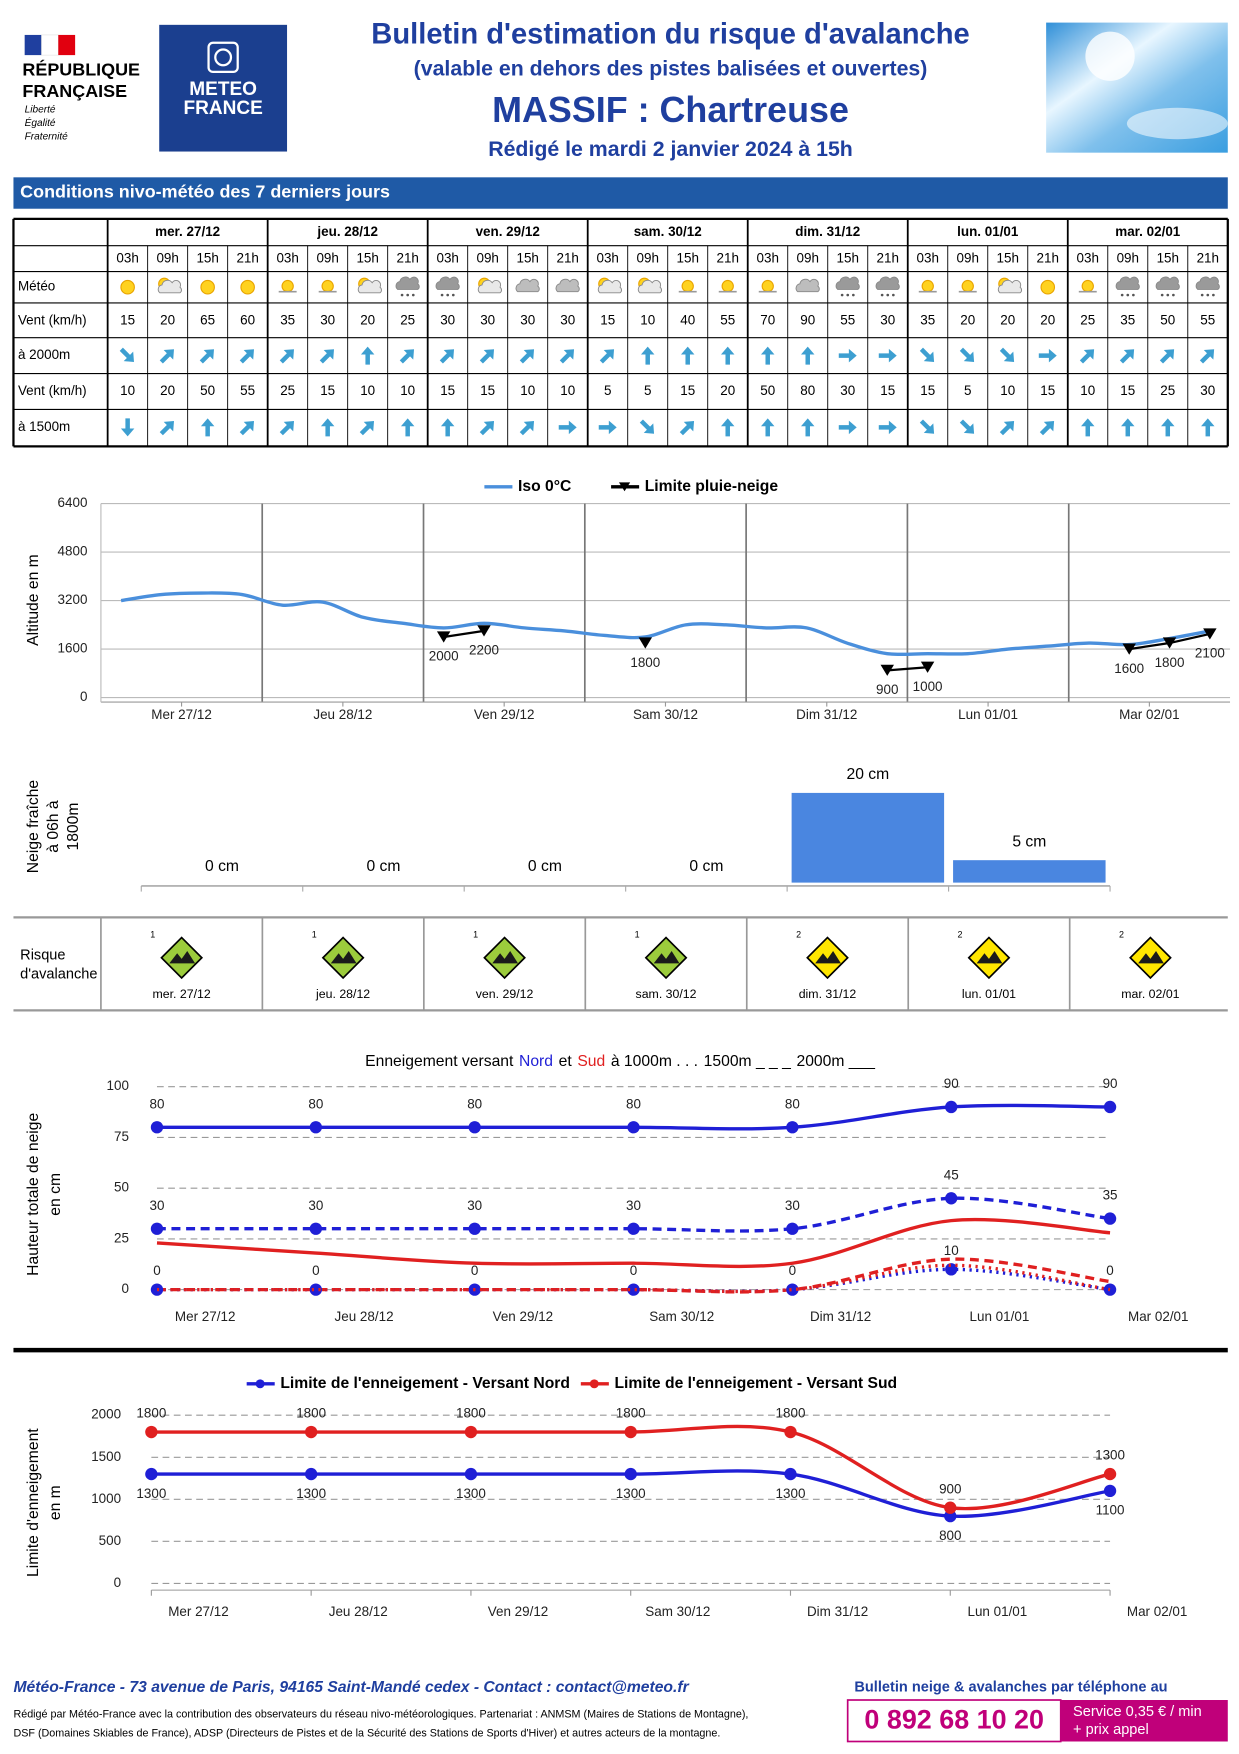  What do you see at coordinates (187, 231) in the screenshot?
I see `day-header: mer. 27/12` at bounding box center [187, 231].